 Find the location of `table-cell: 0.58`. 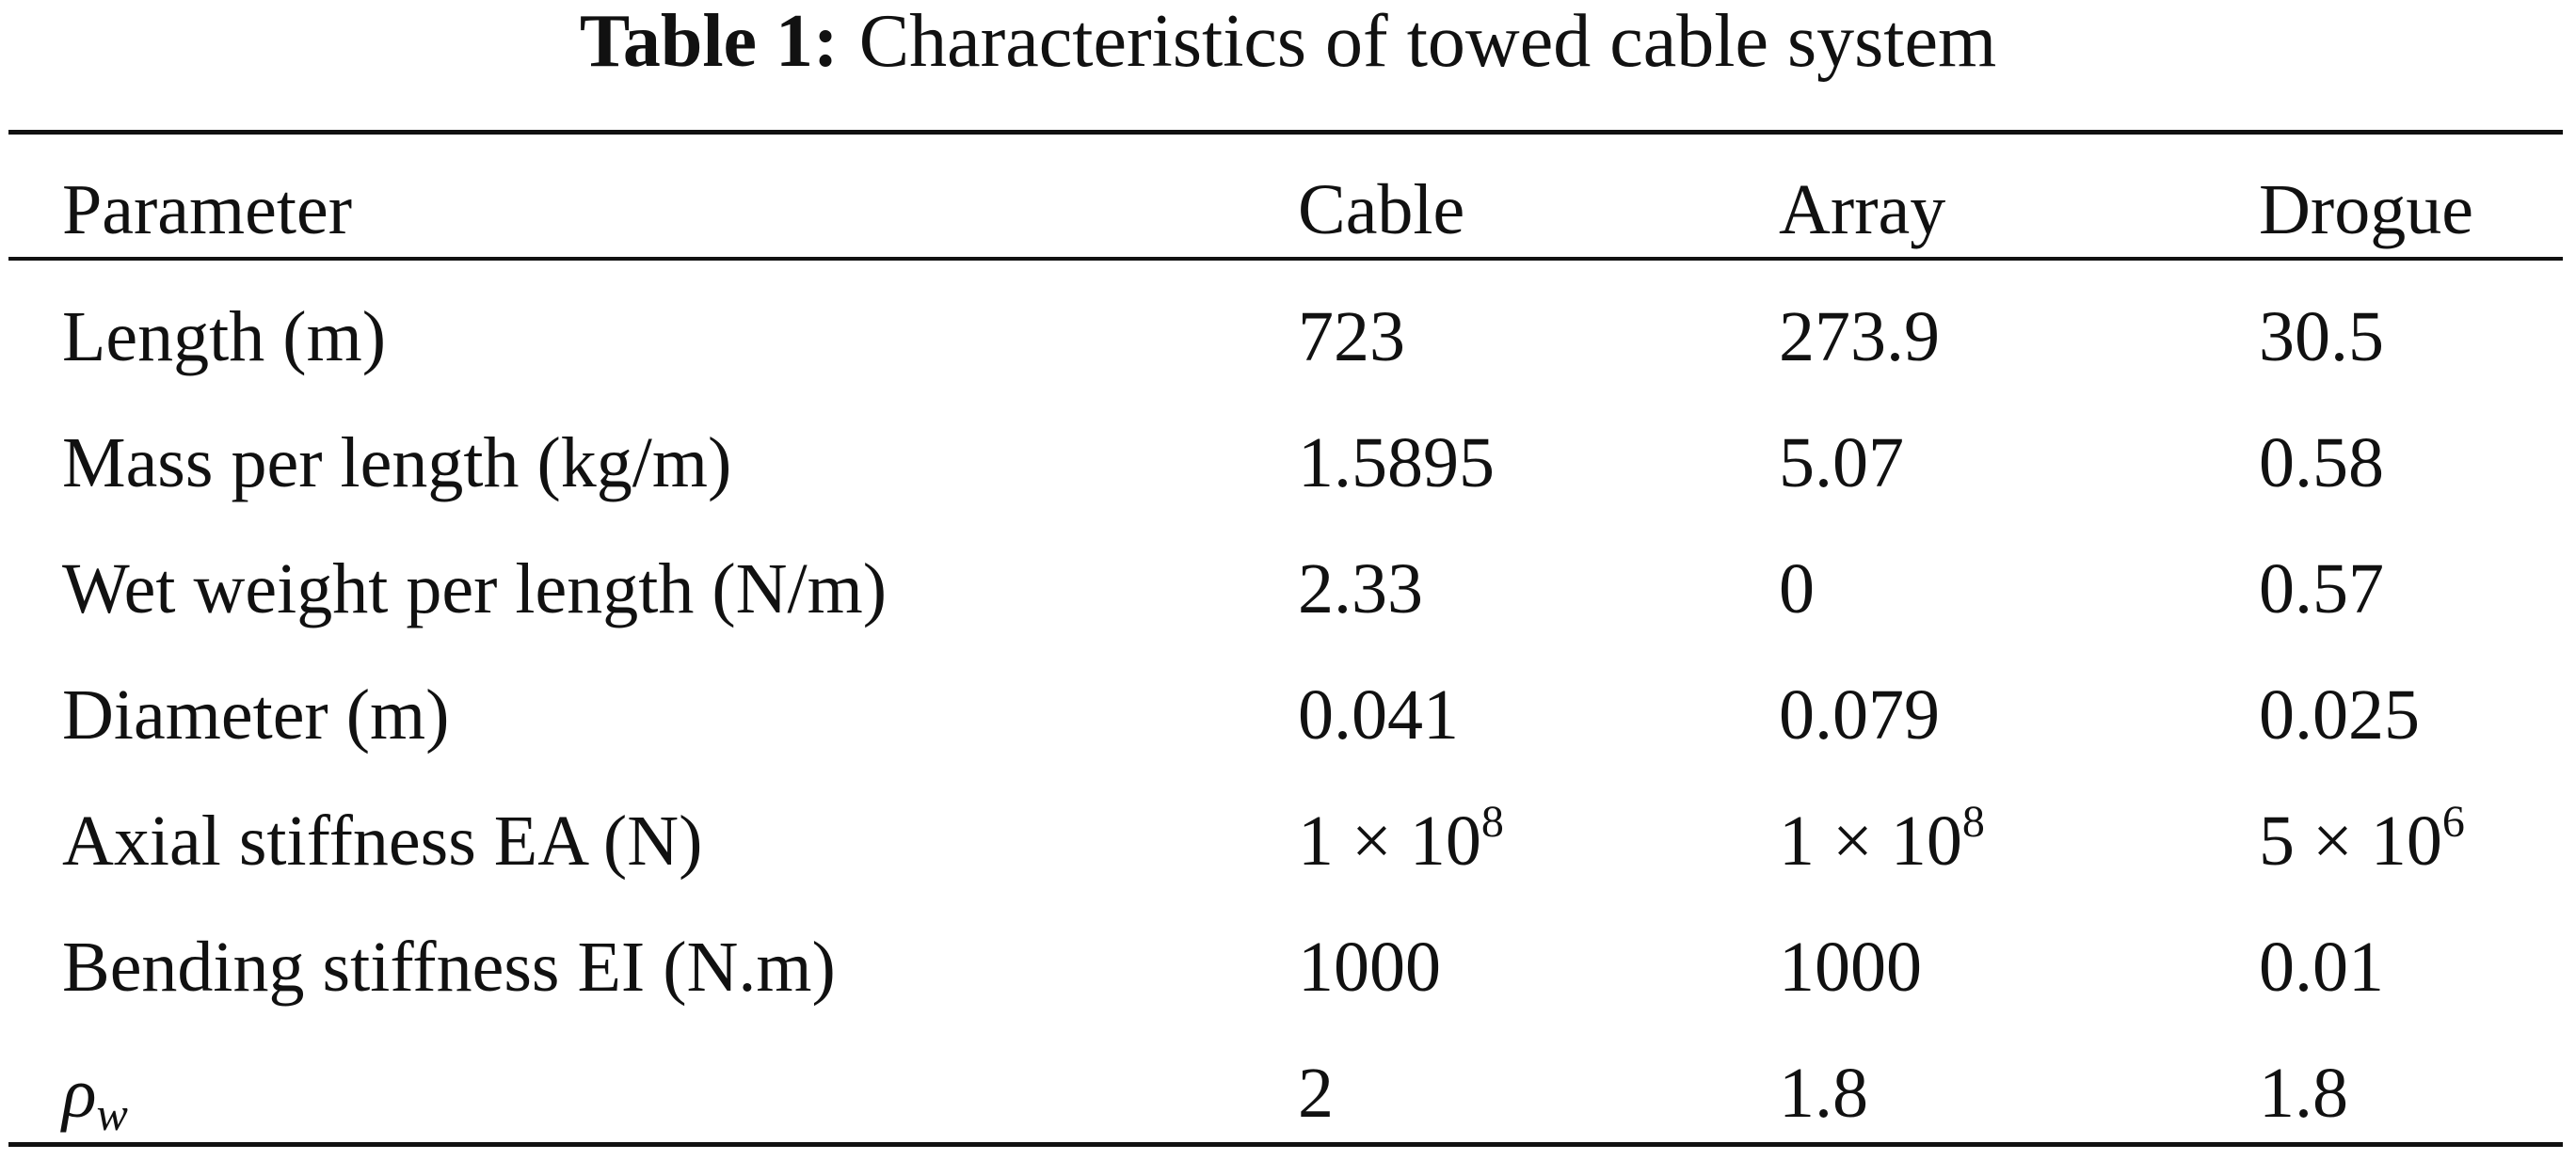

table-cell: 0.58 is located at coordinates (2321, 463).